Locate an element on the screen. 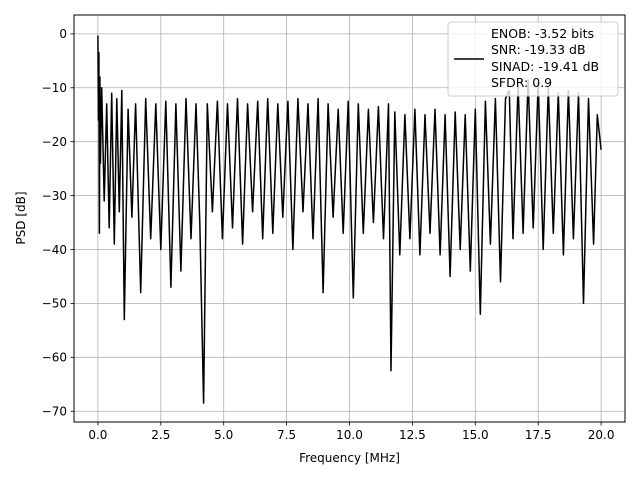  y-tick-label: −20 is located at coordinates (54, 142).